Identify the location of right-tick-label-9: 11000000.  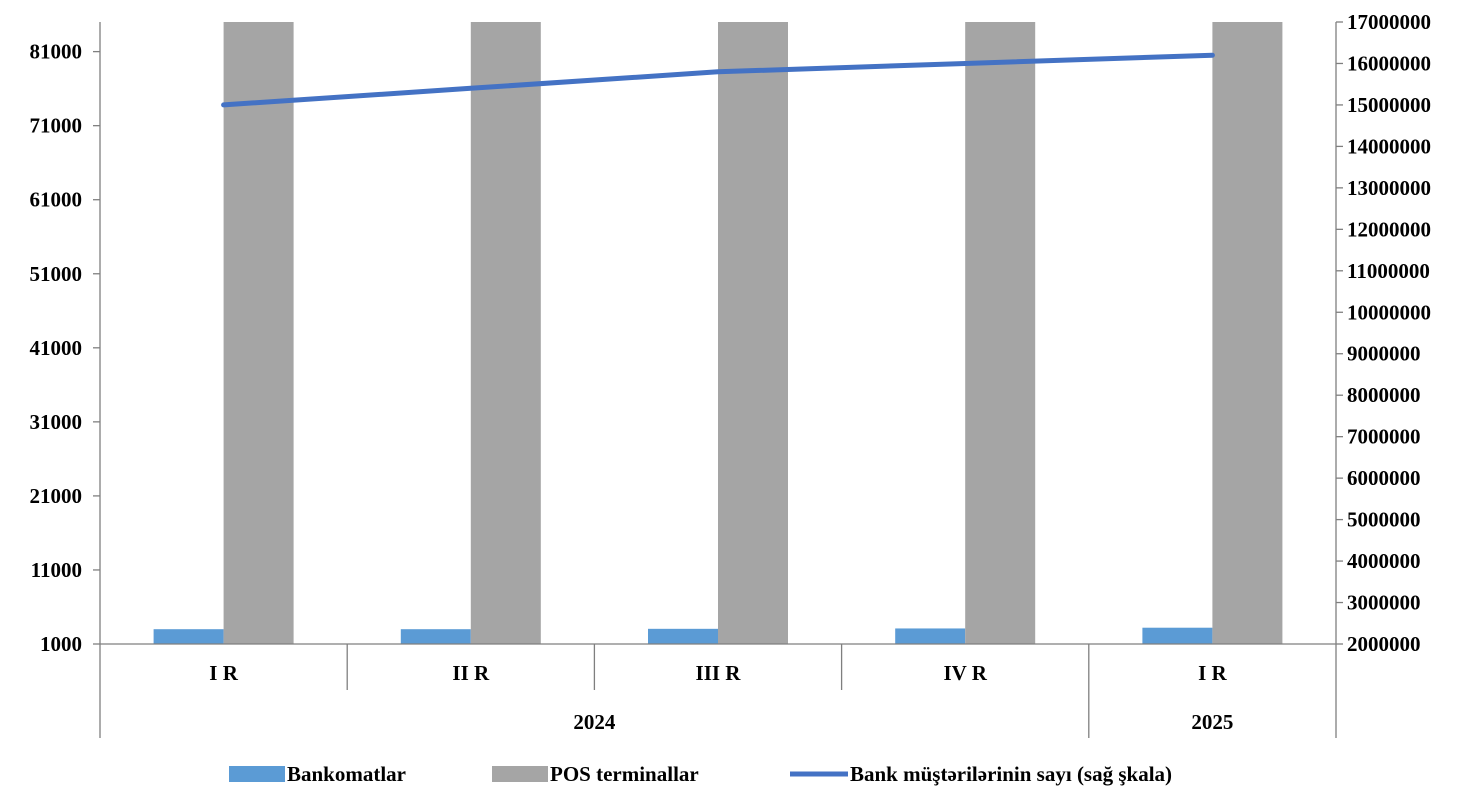
(1388, 271).